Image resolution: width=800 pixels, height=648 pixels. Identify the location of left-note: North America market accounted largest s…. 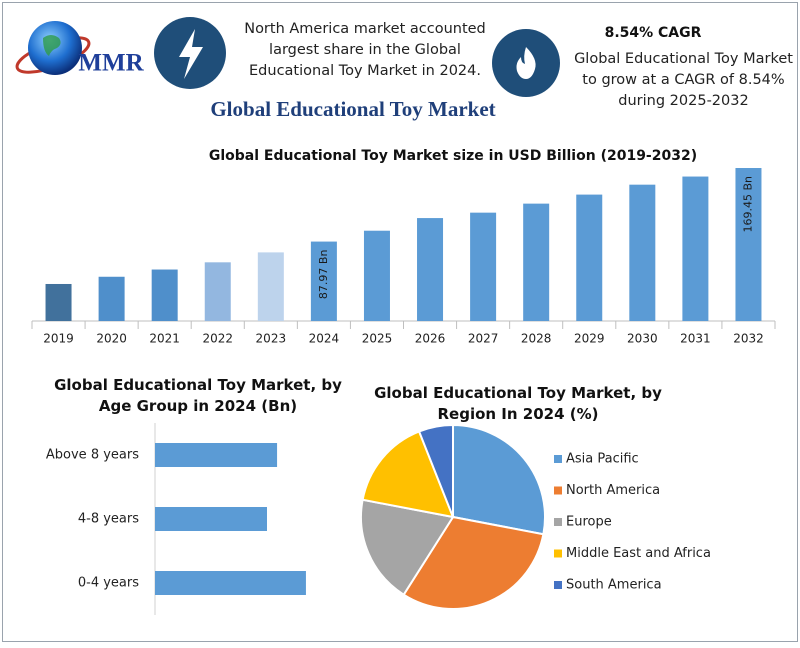
(365, 50).